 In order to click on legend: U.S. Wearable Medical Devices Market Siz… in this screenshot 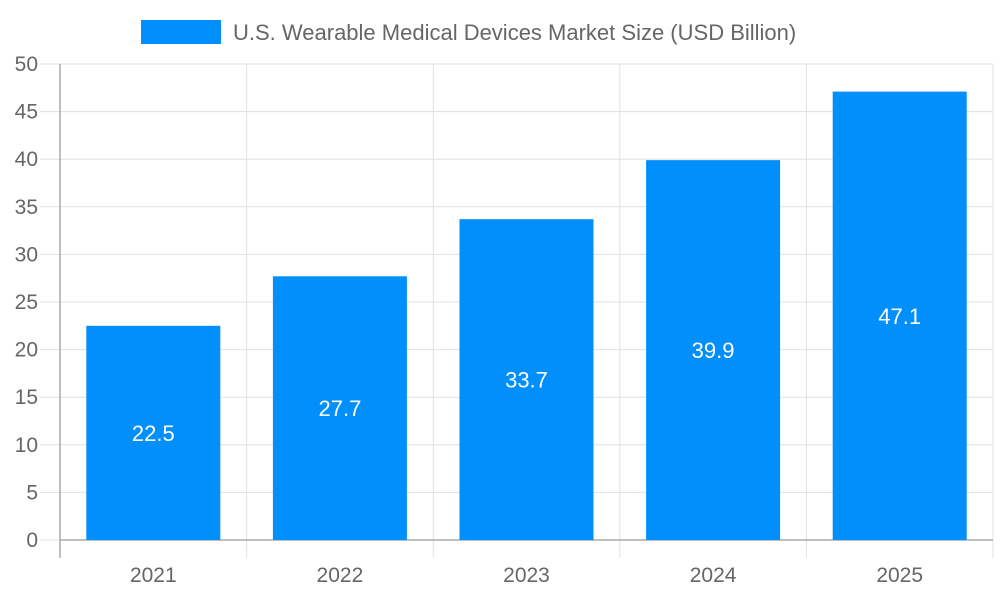, I will do `click(468, 32)`.